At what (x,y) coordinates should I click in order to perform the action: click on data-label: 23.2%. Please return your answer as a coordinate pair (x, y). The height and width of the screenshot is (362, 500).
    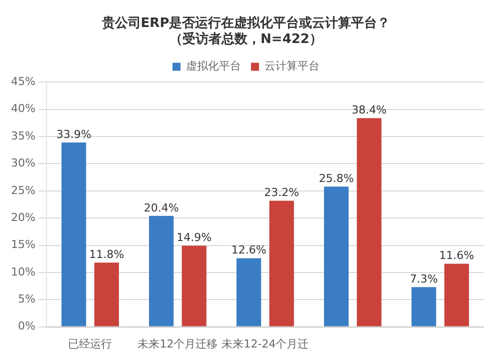
    Looking at the image, I should click on (282, 193).